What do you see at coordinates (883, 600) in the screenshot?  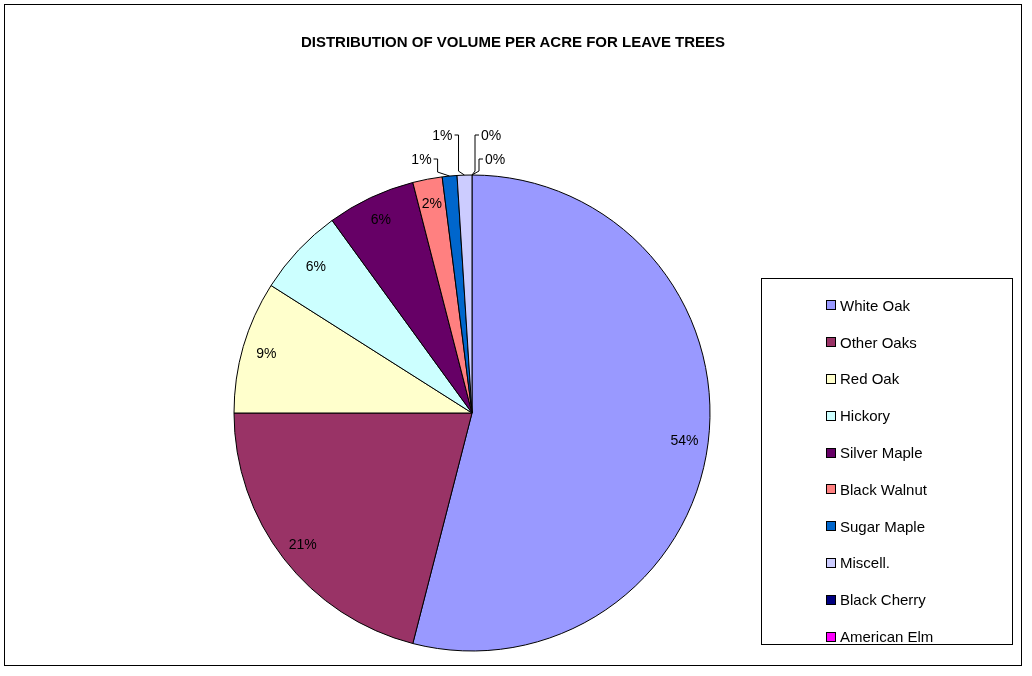 I see `legend-label: Black Cherry` at bounding box center [883, 600].